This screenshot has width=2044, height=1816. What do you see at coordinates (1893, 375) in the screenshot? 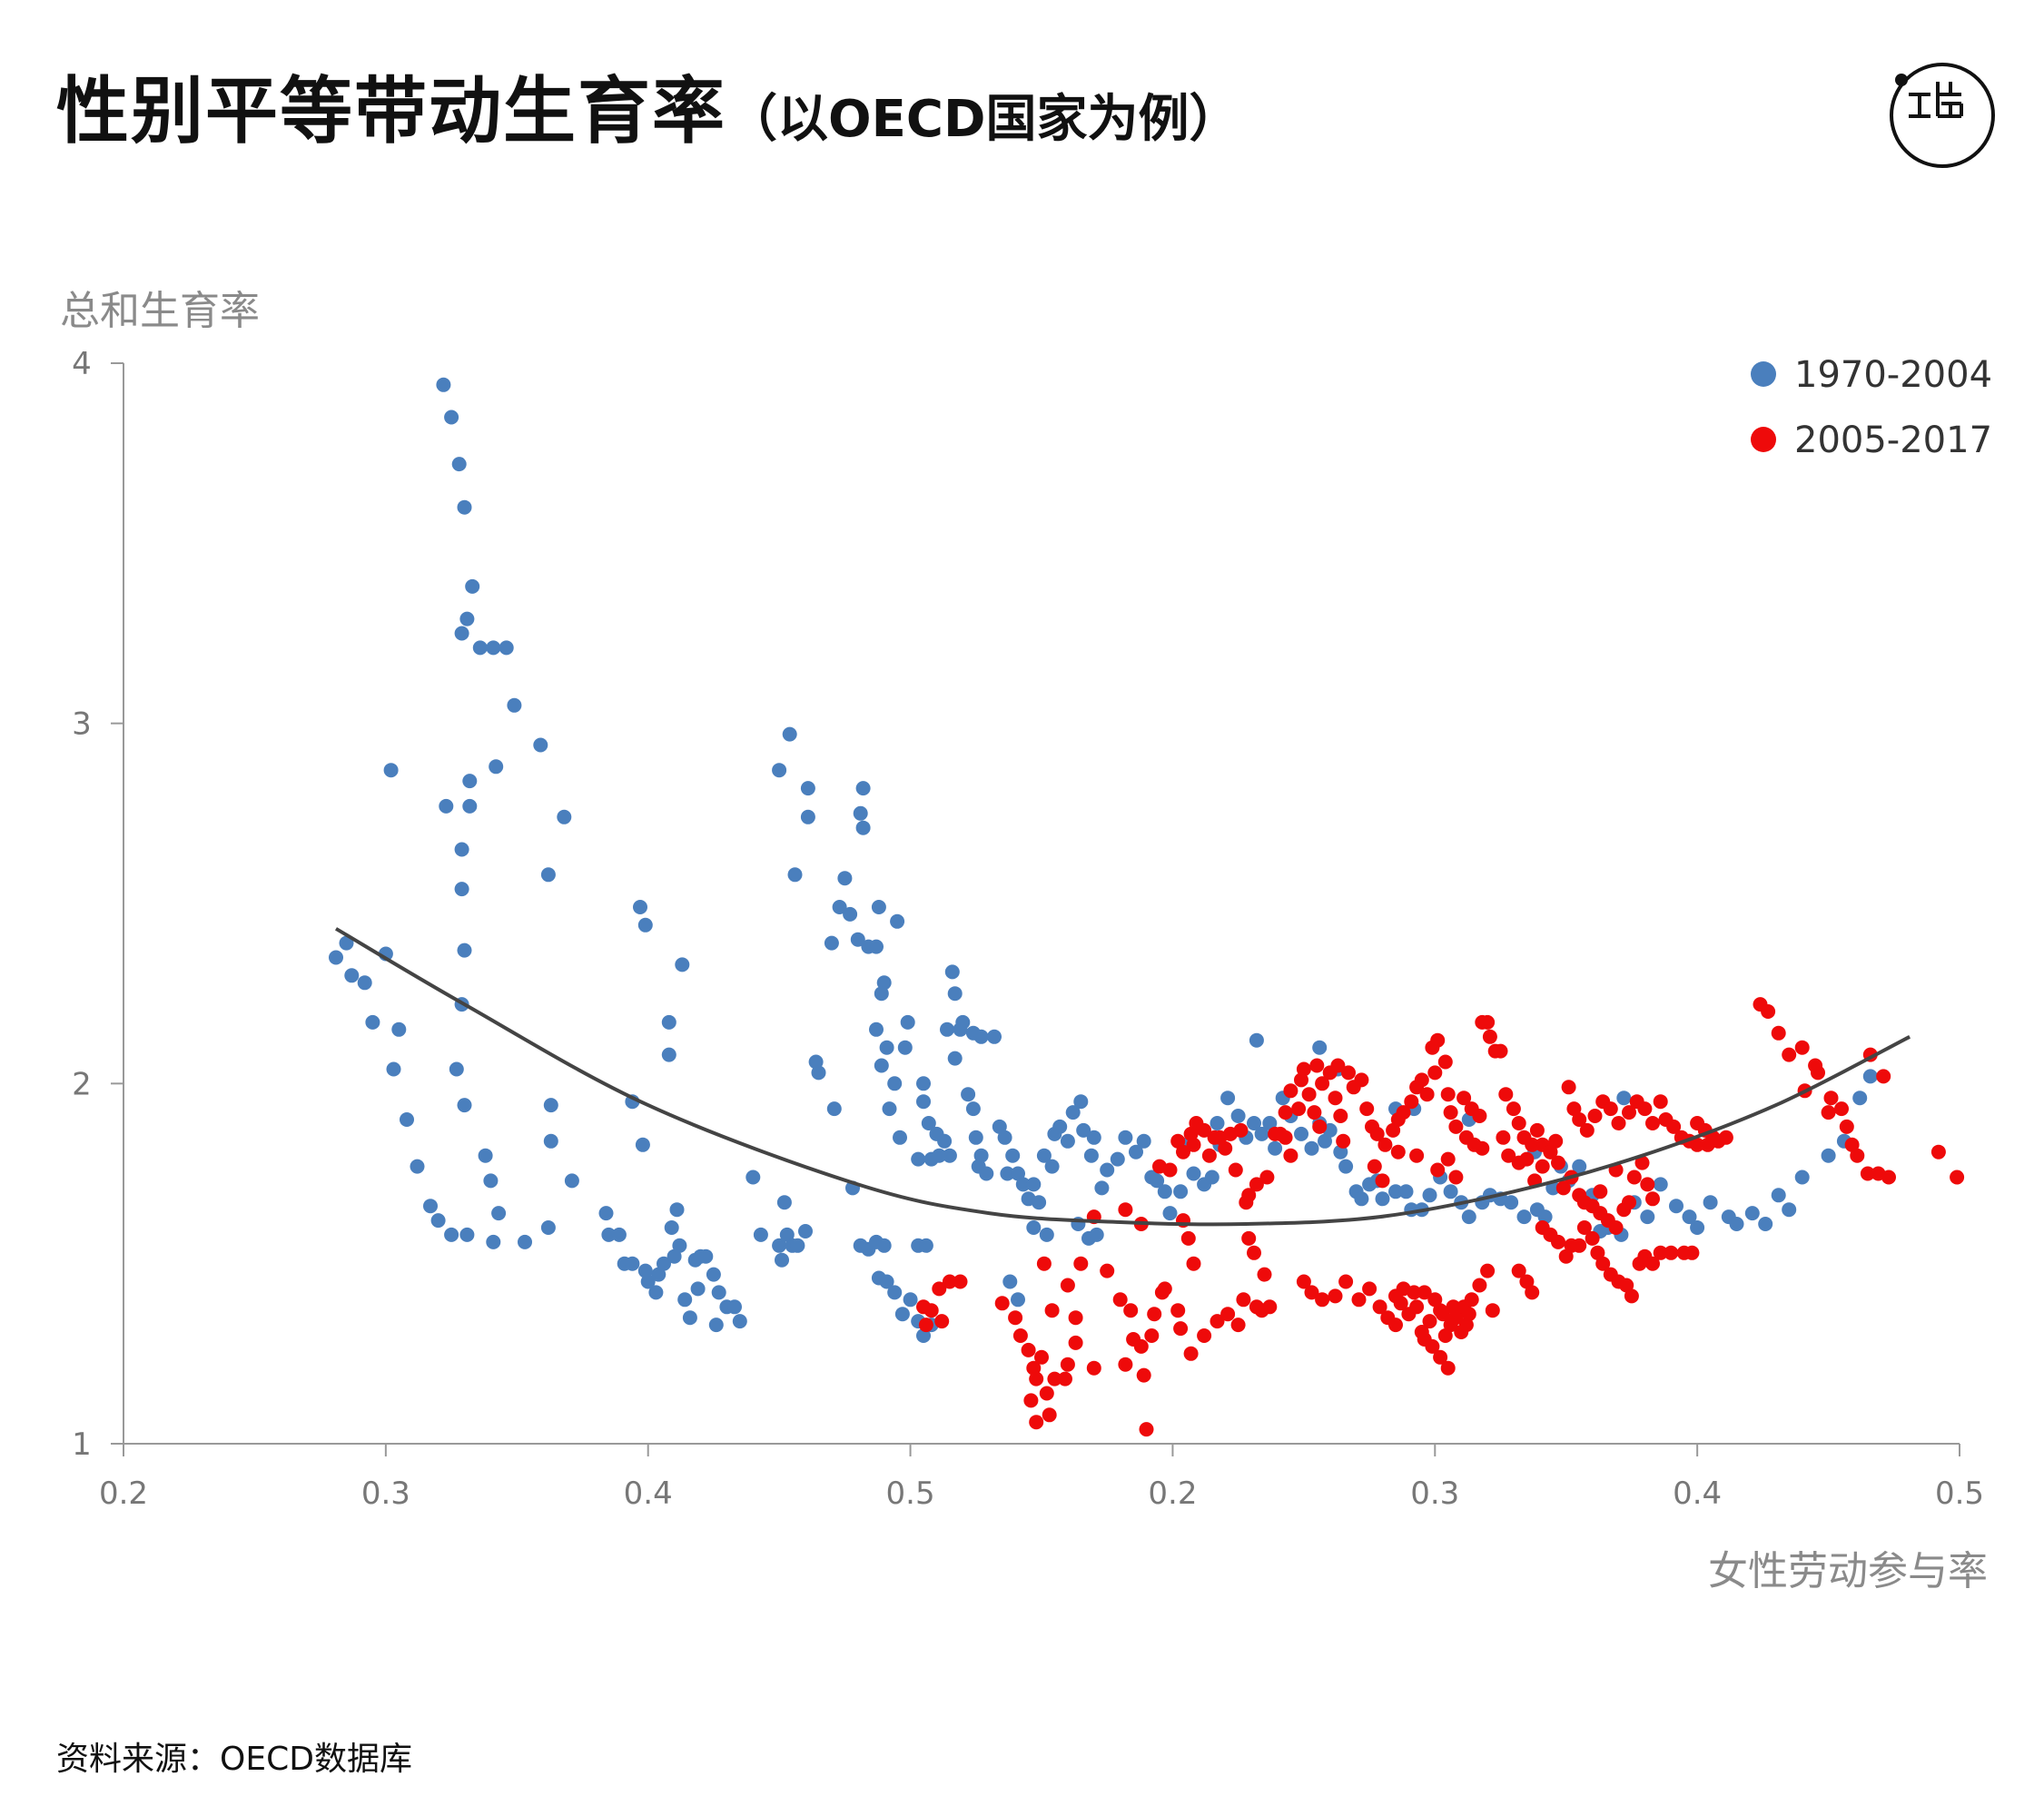
I see `legend-label: 1970-2004` at bounding box center [1893, 375].